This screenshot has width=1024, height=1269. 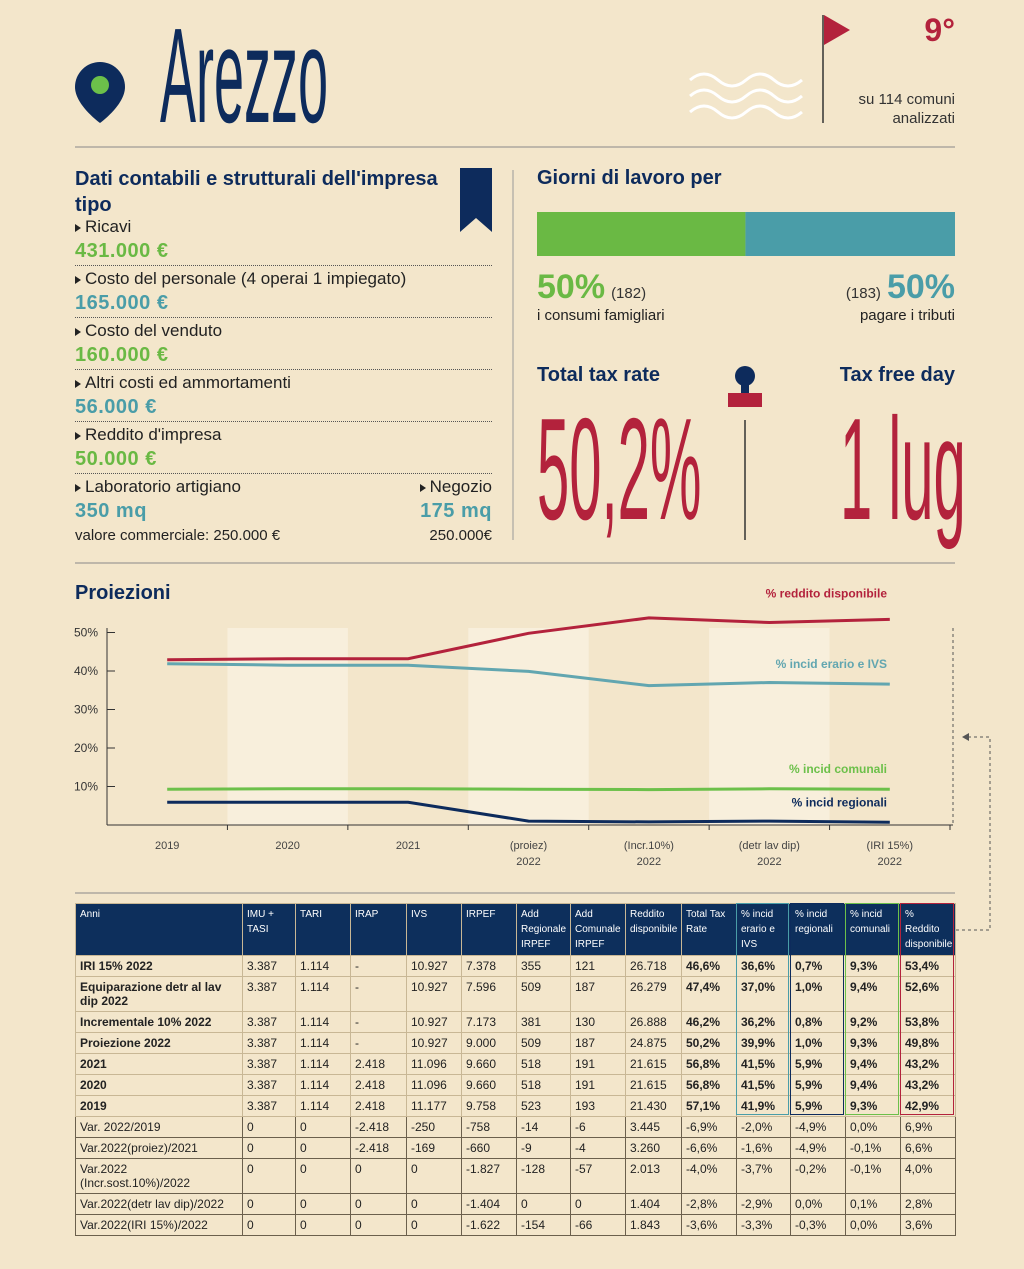 I want to click on table-cell: 41,9%, so click(x=763, y=1106).